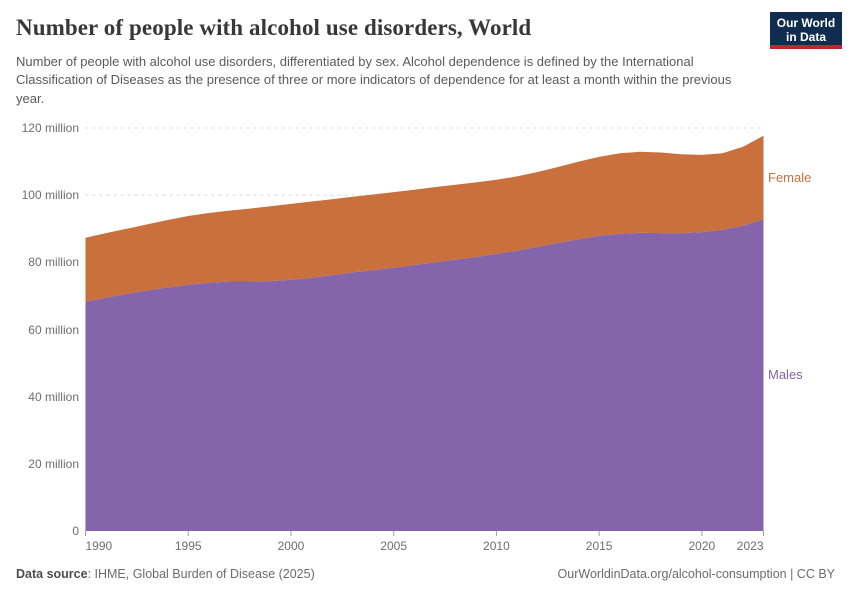 Image resolution: width=850 pixels, height=600 pixels. Describe the element at coordinates (75, 531) in the screenshot. I see `y-axis-label: 0` at that location.